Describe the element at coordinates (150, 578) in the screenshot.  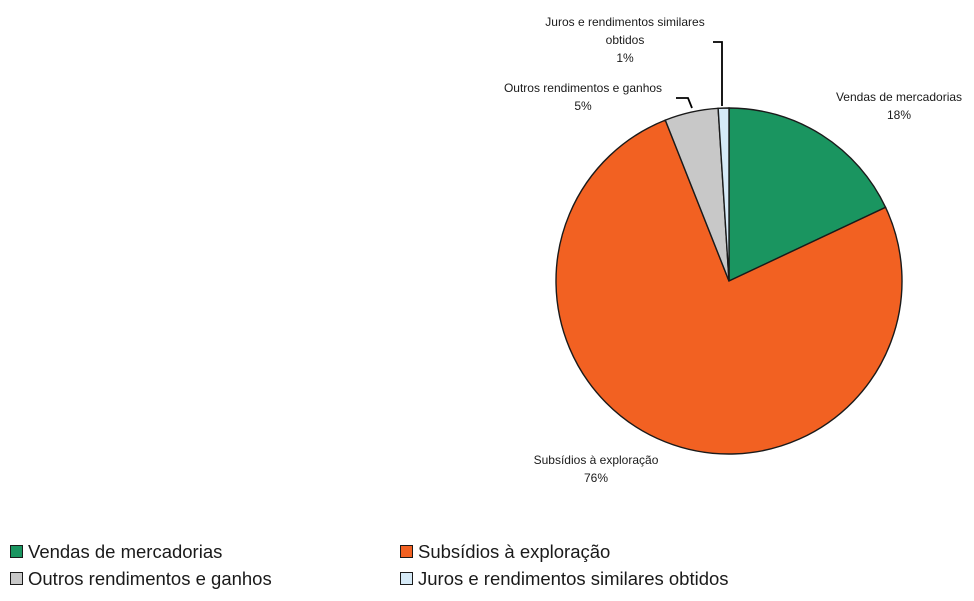
I see `legend-label-outros: Outros rendimentos e ganhos` at that location.